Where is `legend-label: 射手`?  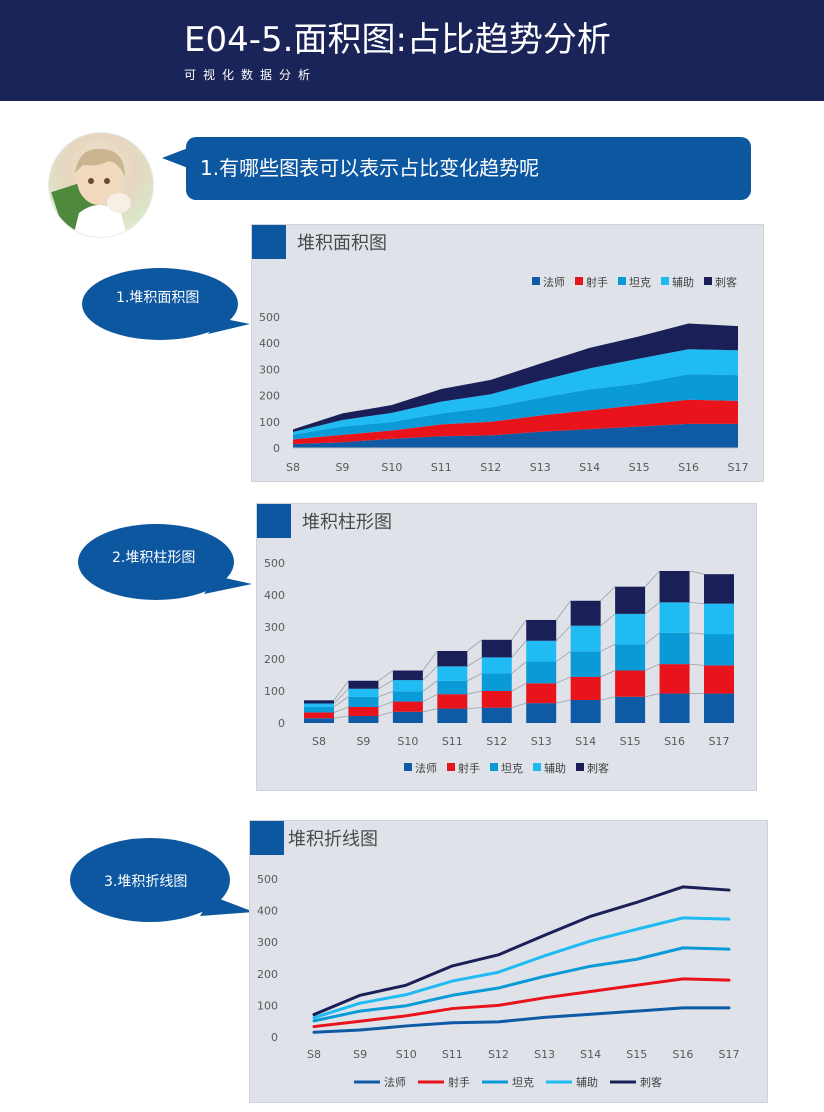
legend-label: 射手 is located at coordinates (469, 768).